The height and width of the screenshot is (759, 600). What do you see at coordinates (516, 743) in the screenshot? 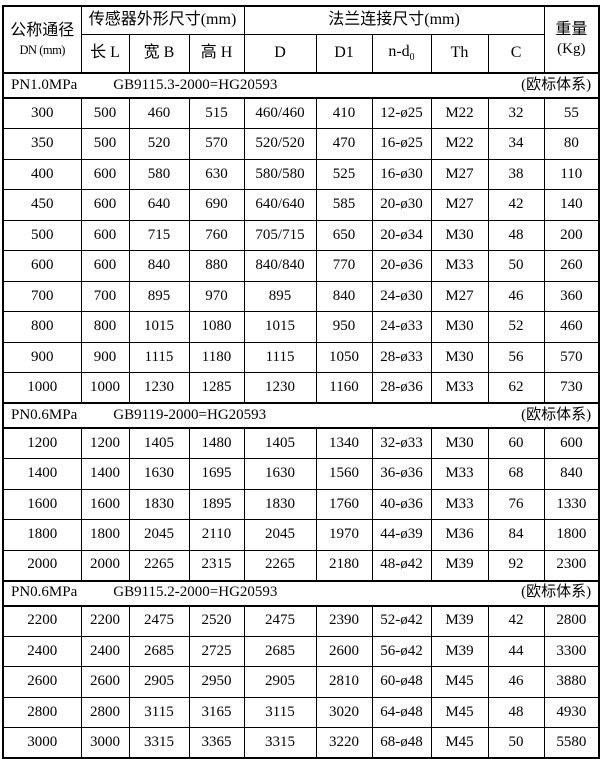
I see `cell-c: 50` at bounding box center [516, 743].